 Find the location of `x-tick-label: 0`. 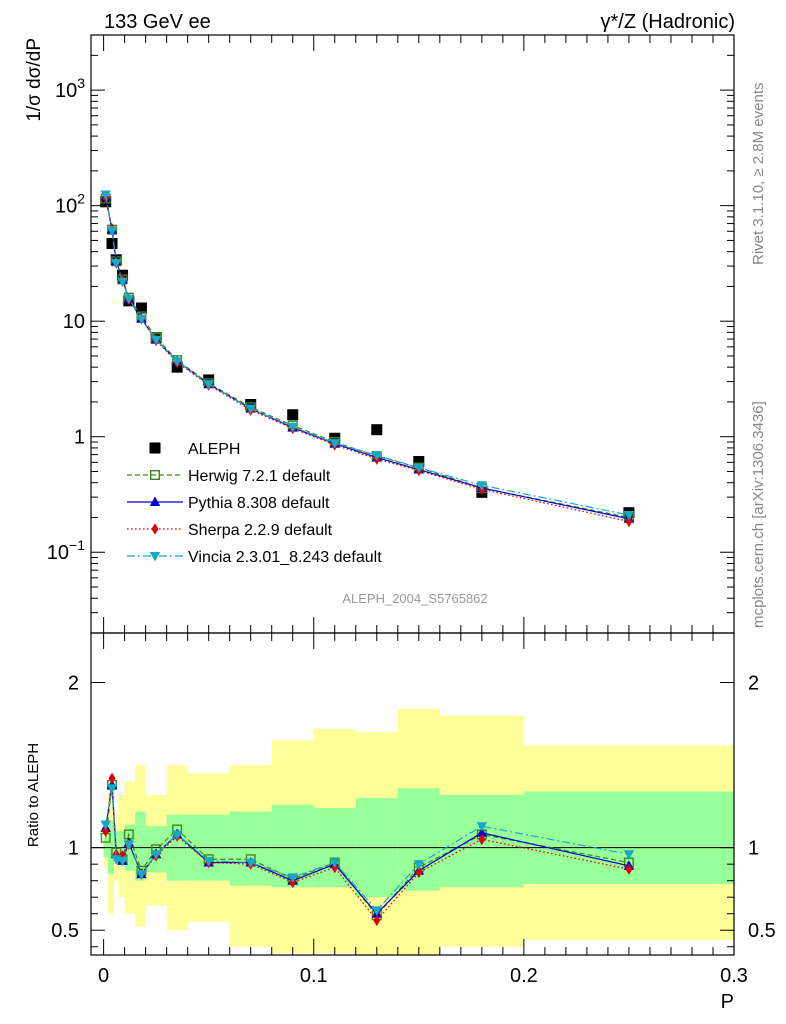

x-tick-label: 0 is located at coordinates (103, 976).